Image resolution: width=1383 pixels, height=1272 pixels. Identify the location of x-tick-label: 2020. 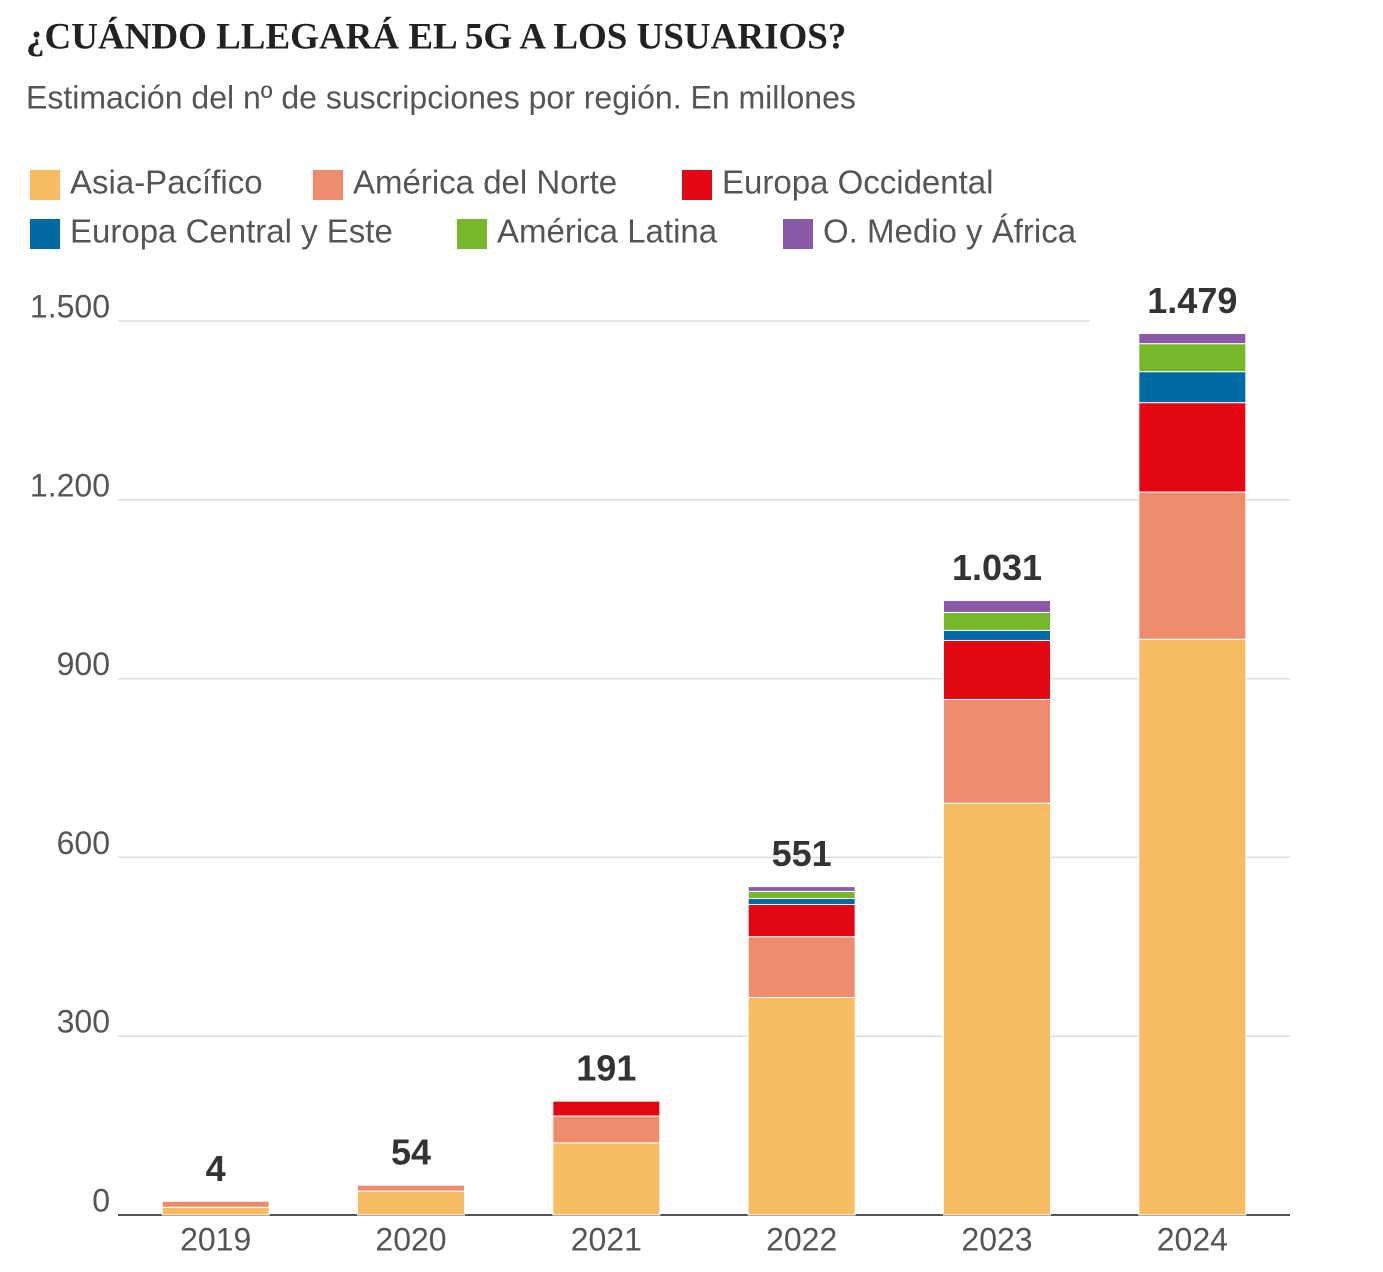
(410, 1239).